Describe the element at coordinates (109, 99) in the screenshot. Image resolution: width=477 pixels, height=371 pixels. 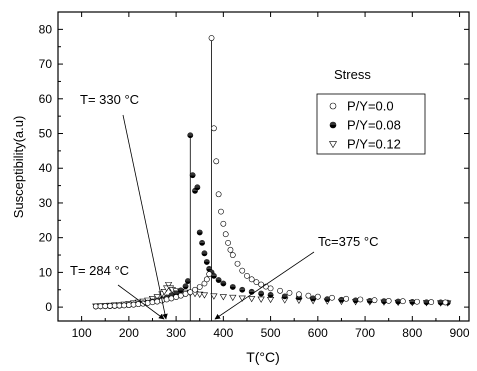
I see `annotation-label: T= 330 °C` at that location.